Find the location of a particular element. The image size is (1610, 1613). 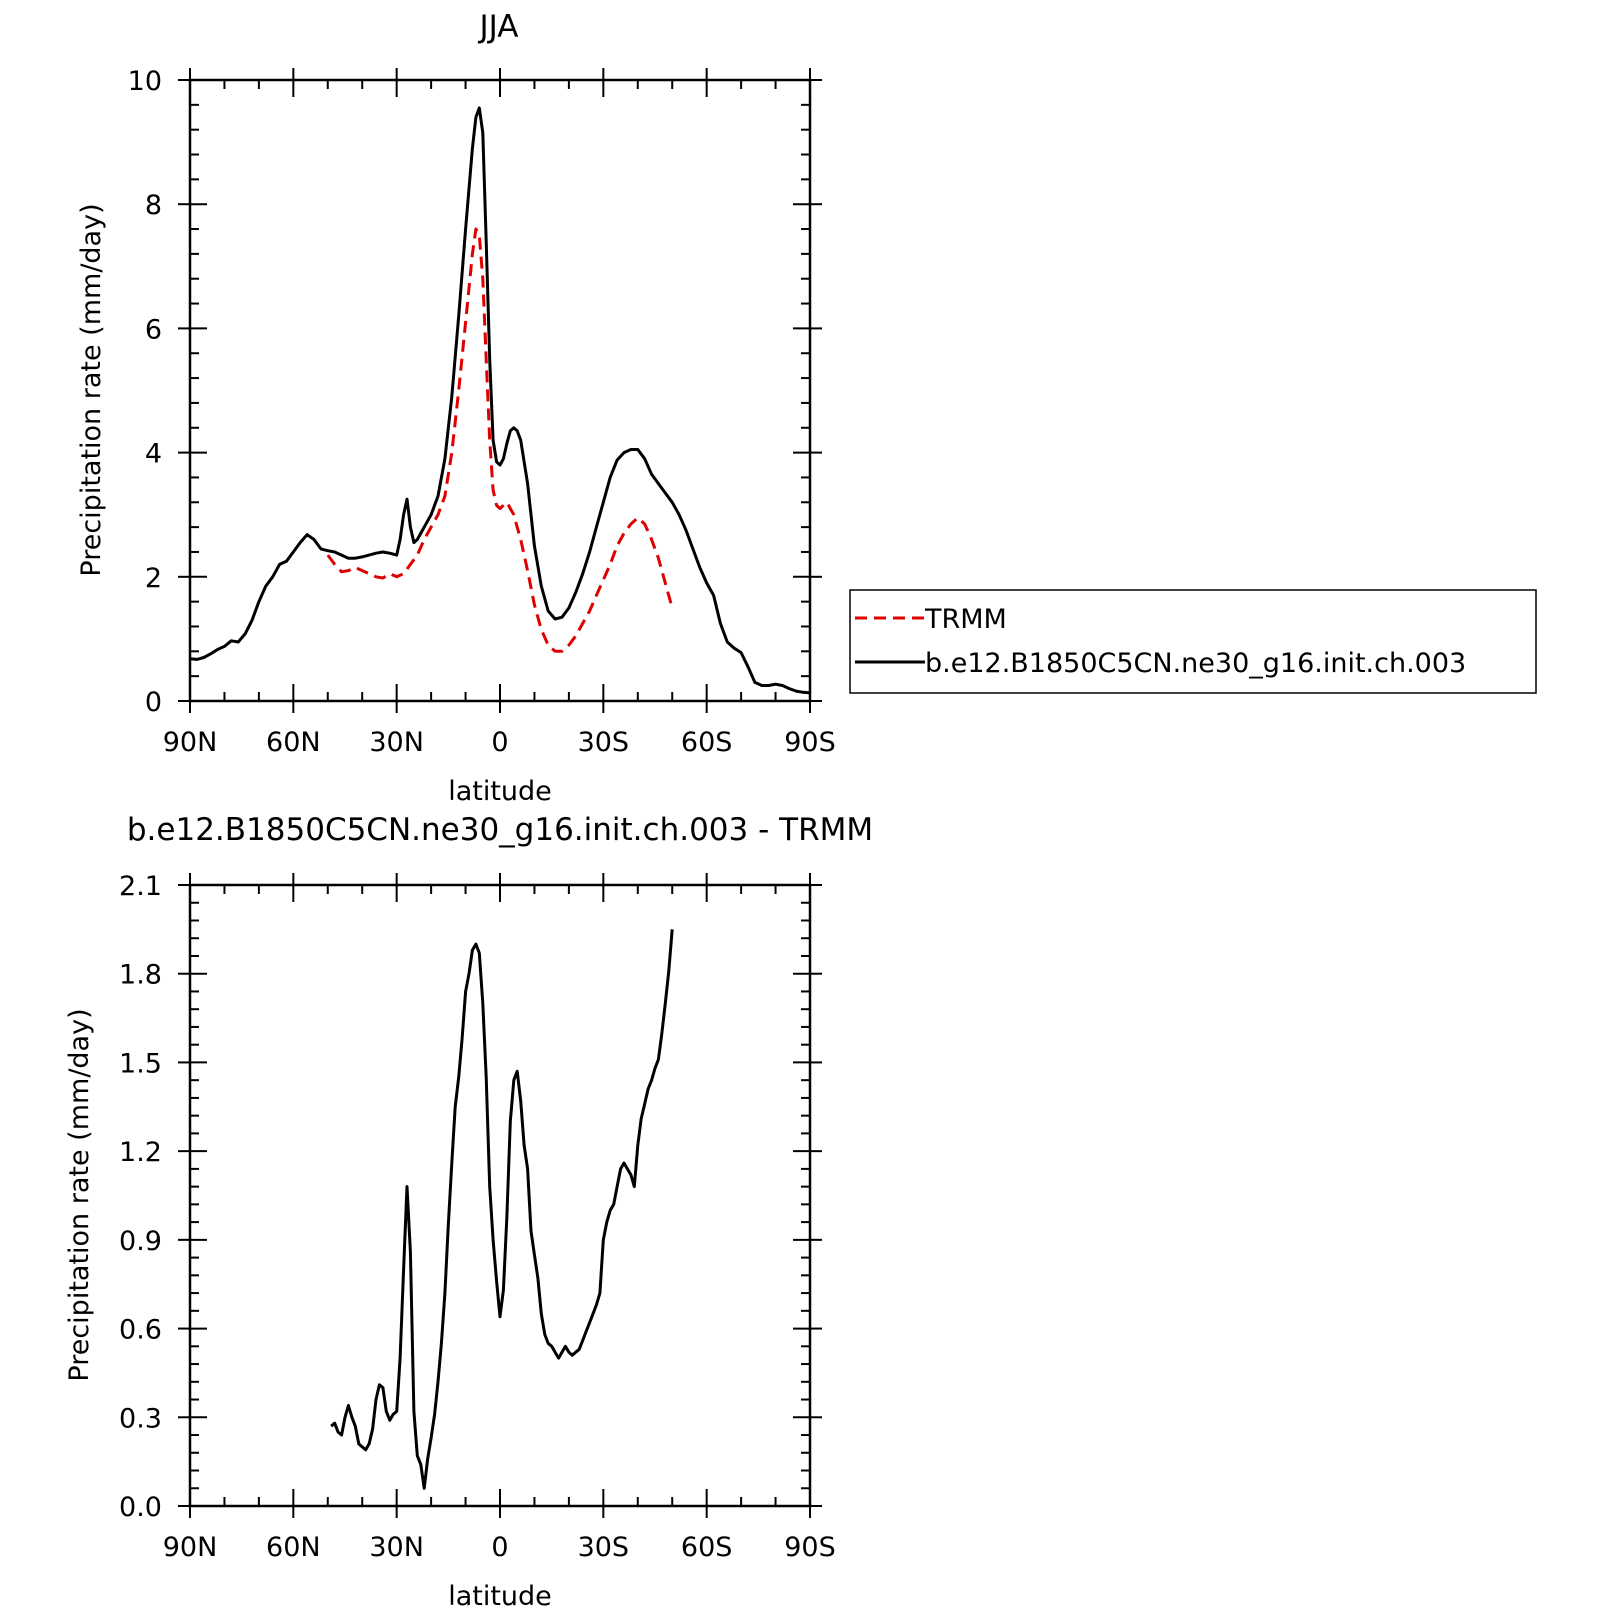

y-tick-label: 1.2 is located at coordinates (140, 1152).